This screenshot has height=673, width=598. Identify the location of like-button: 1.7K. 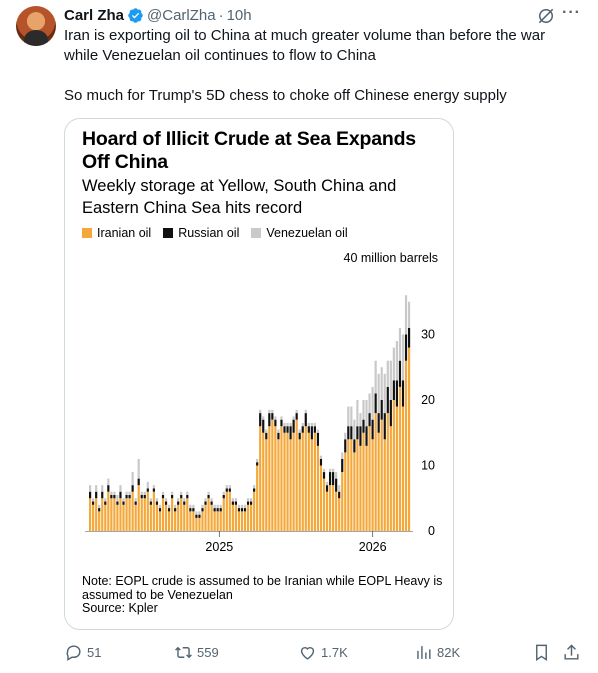
(323, 652).